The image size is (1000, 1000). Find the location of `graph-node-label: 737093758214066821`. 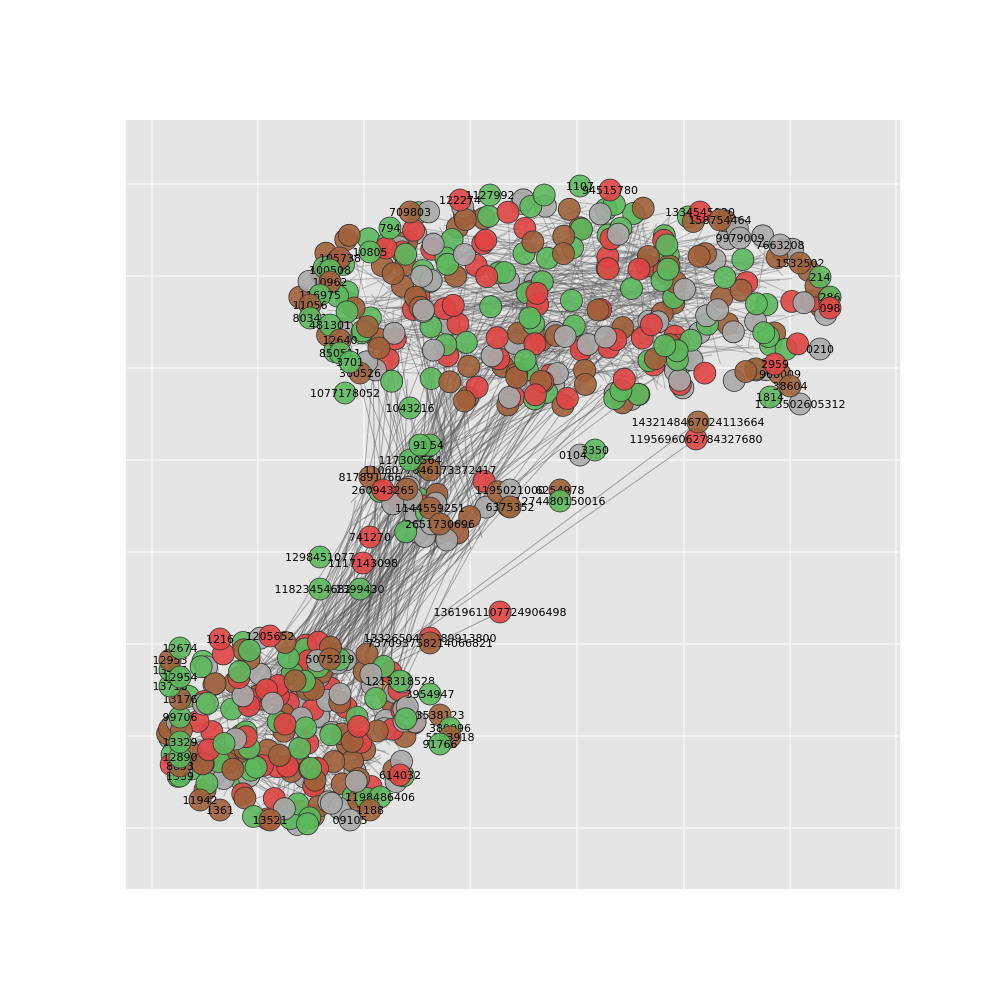

graph-node-label: 737093758214066821 is located at coordinates (430, 643).